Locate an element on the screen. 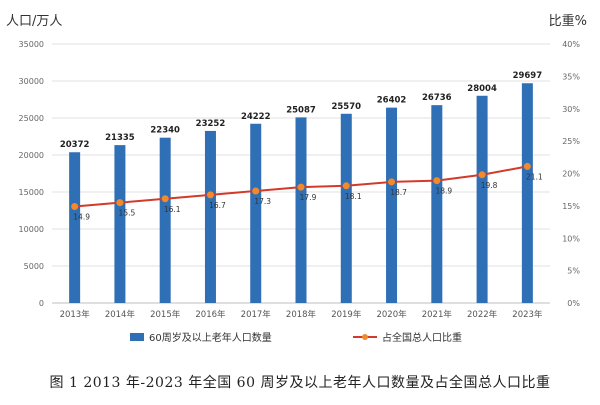 The height and width of the screenshot is (405, 600). x-tick-label: 2017年 is located at coordinates (256, 314).